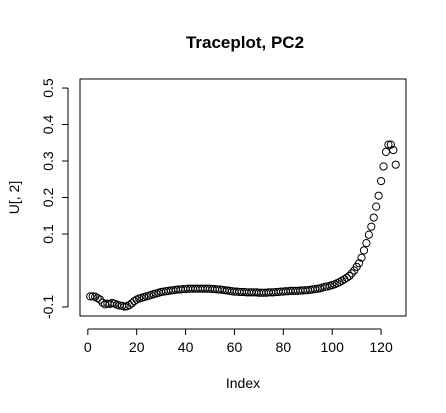 Image resolution: width=446 pixels, height=413 pixels. What do you see at coordinates (14, 197) in the screenshot?
I see `y-axis-label: U[, 2]` at bounding box center [14, 197].